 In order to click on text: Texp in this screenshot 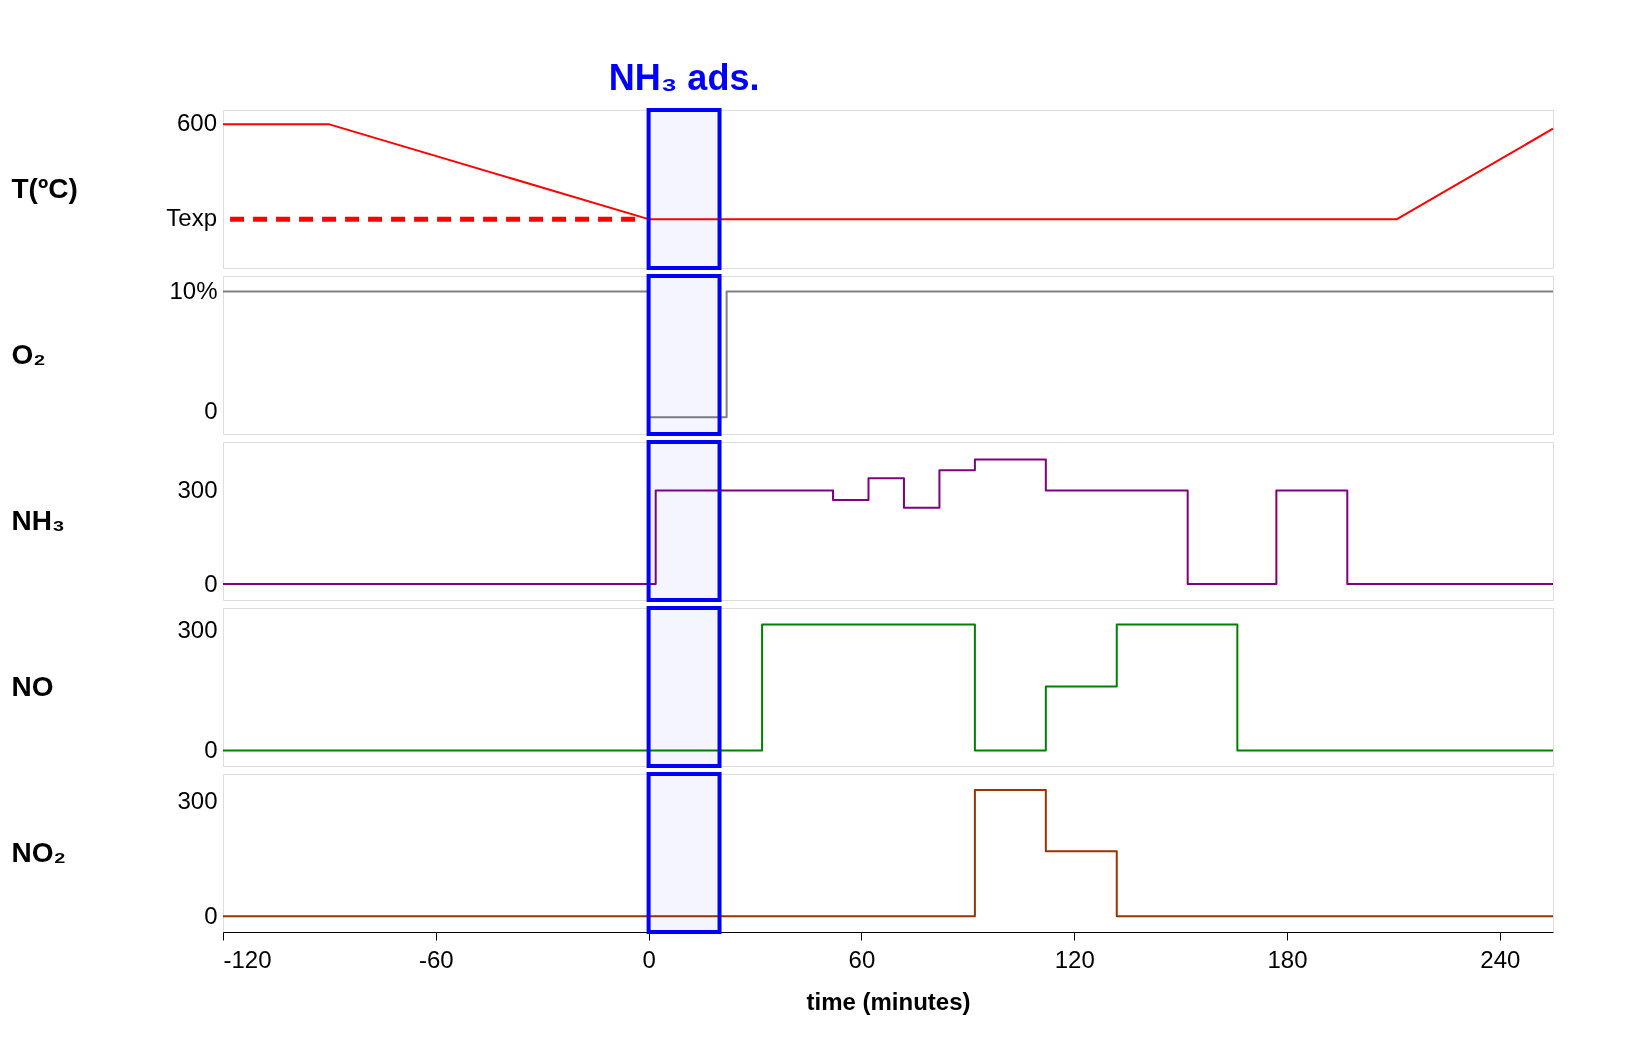, I will do `click(191, 218)`.